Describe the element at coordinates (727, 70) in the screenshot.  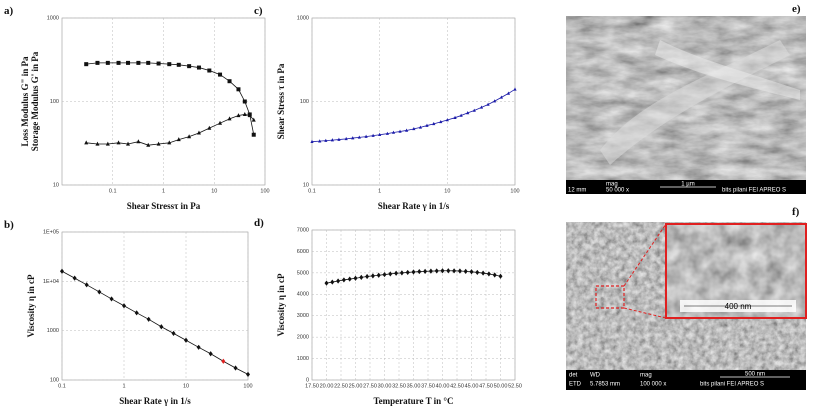
I see `fiber` at that location.